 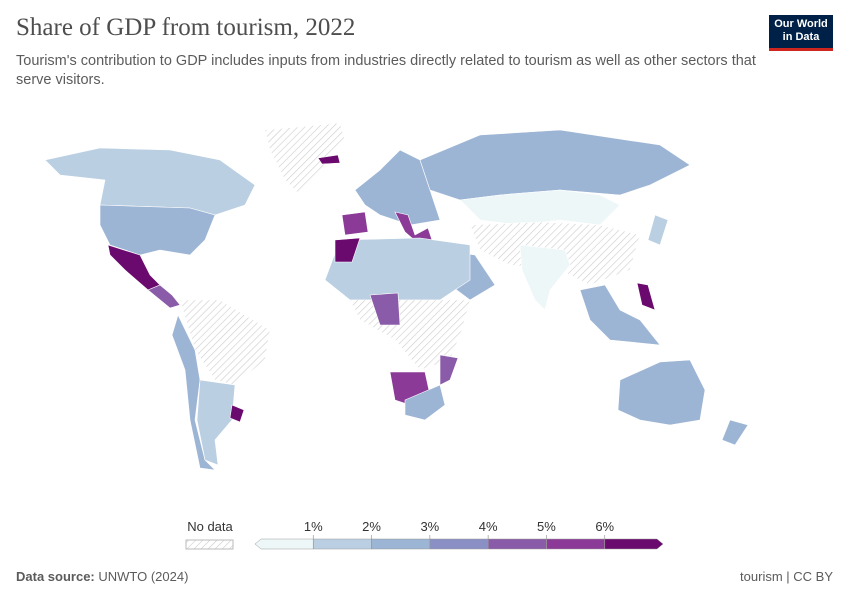 I want to click on canada, so click(x=150, y=181).